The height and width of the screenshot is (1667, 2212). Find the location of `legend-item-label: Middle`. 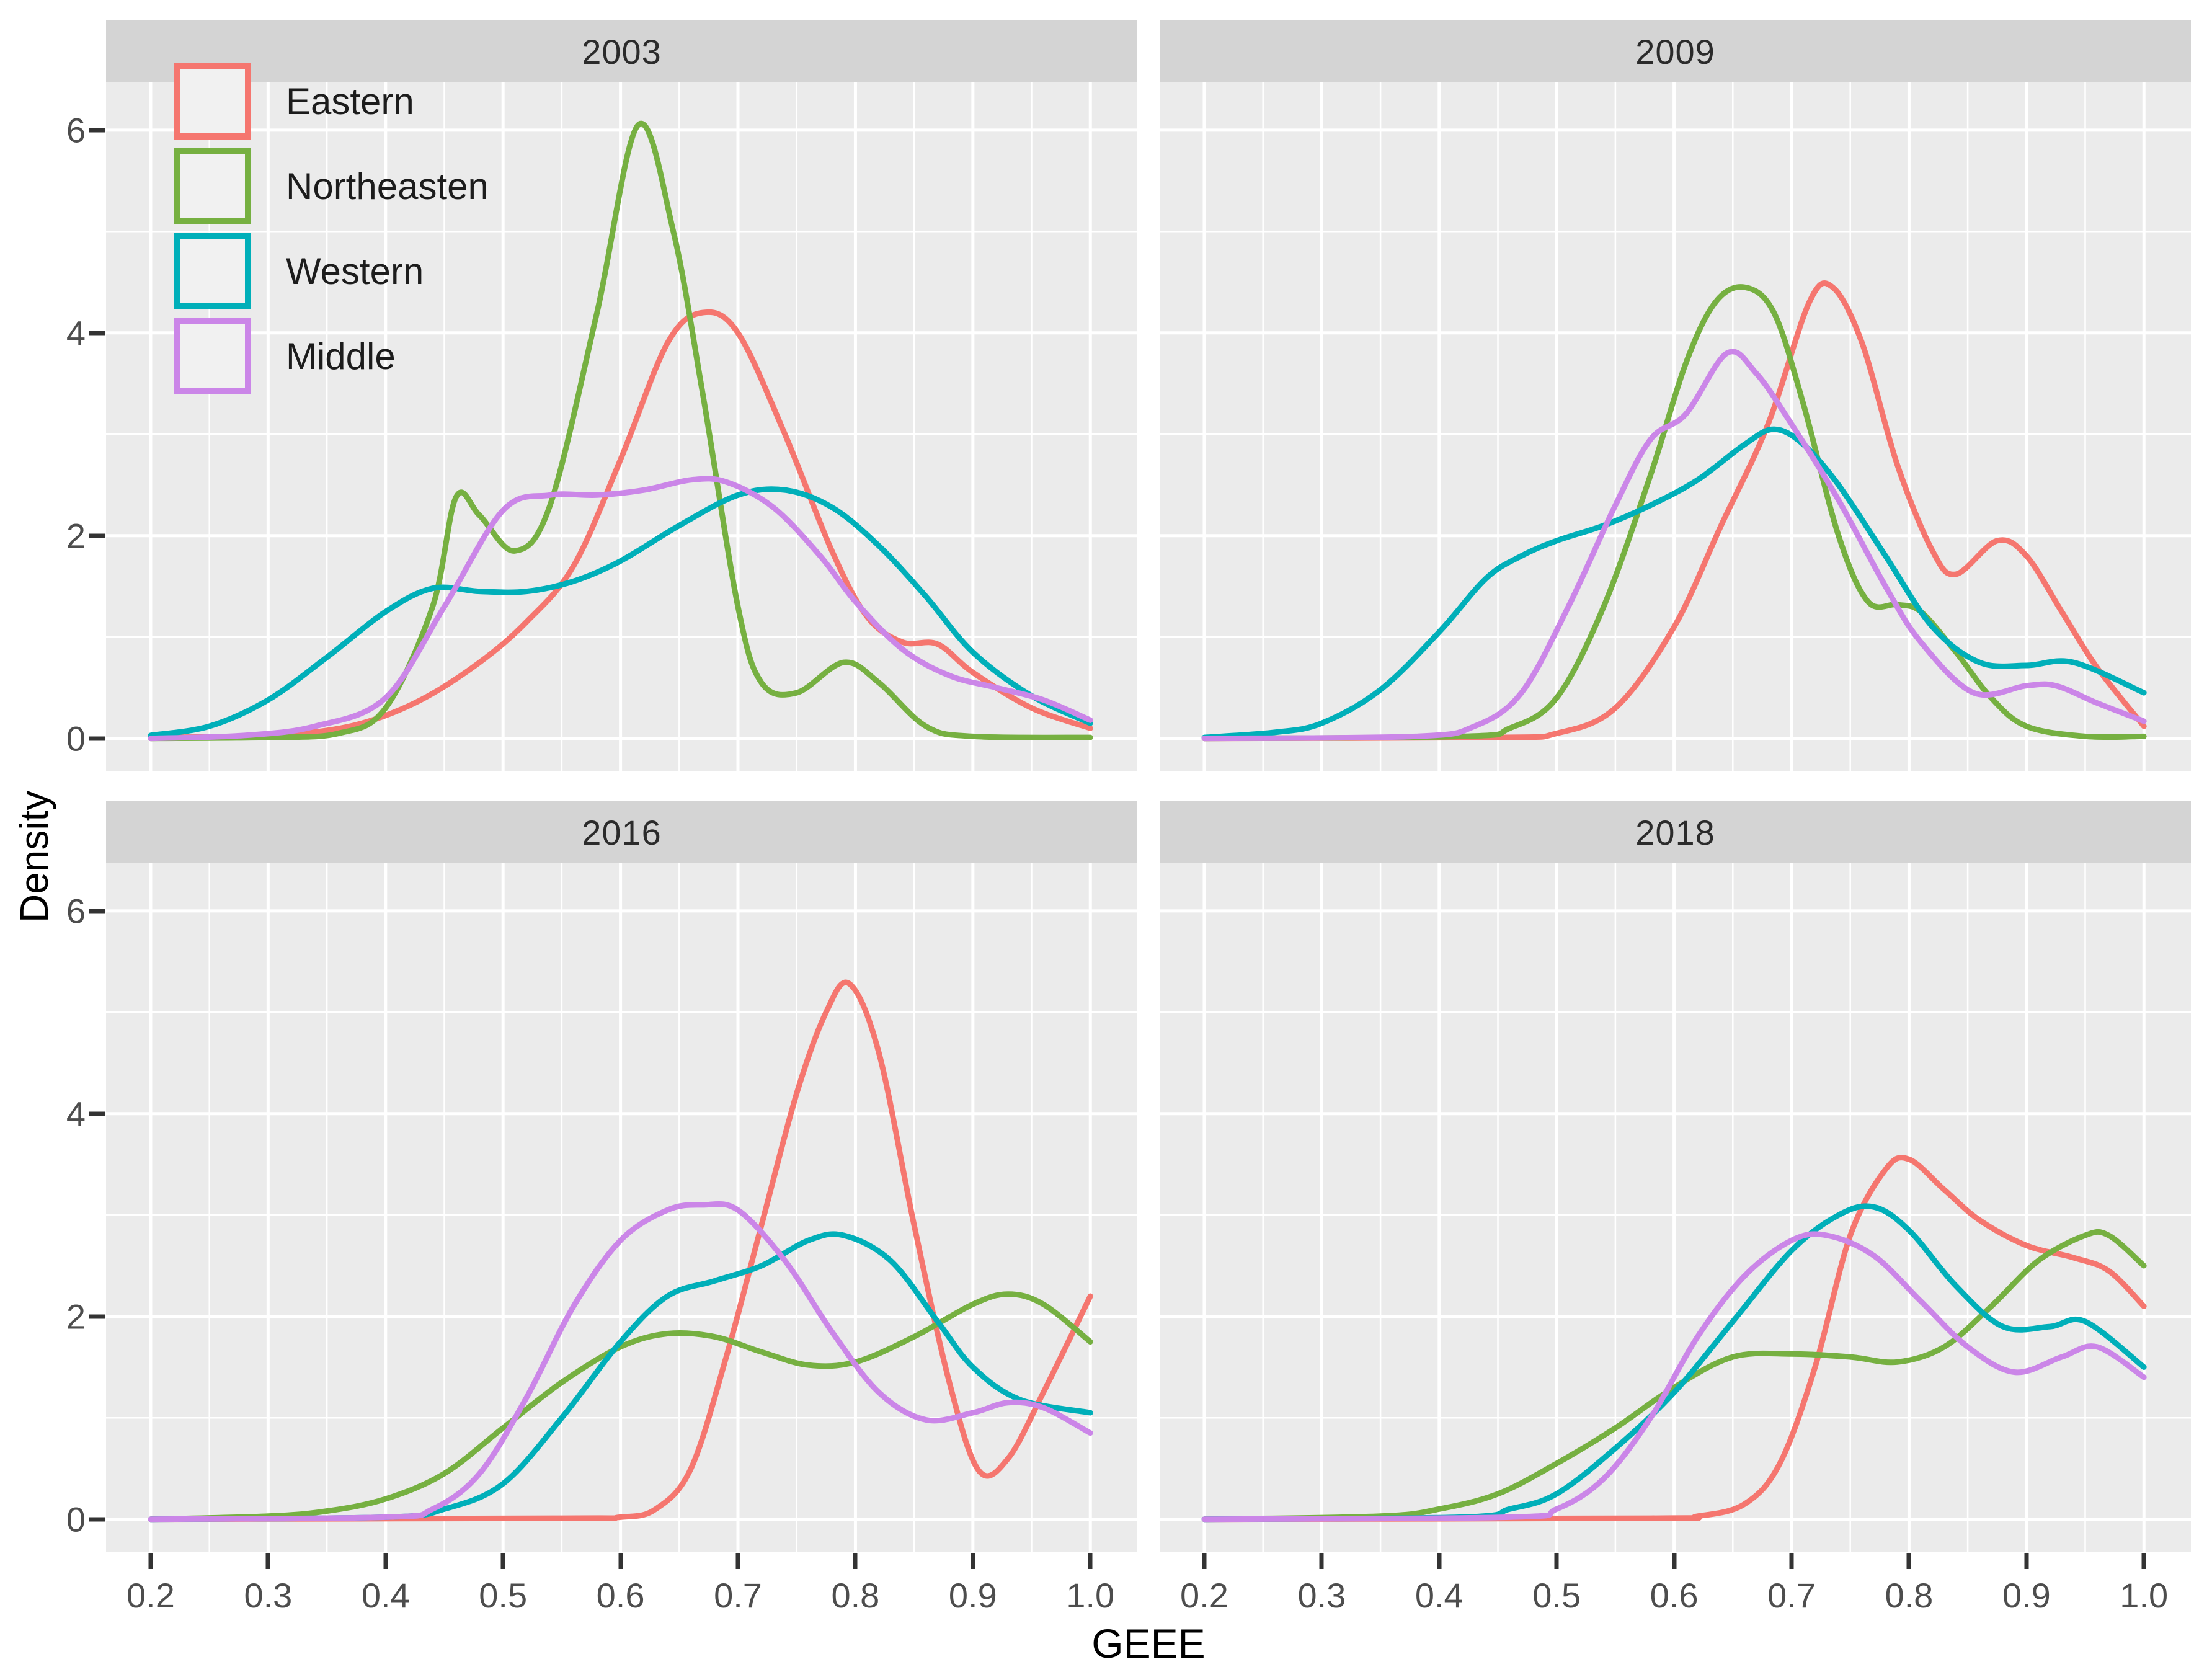

legend-item-label: Middle is located at coordinates (341, 356).